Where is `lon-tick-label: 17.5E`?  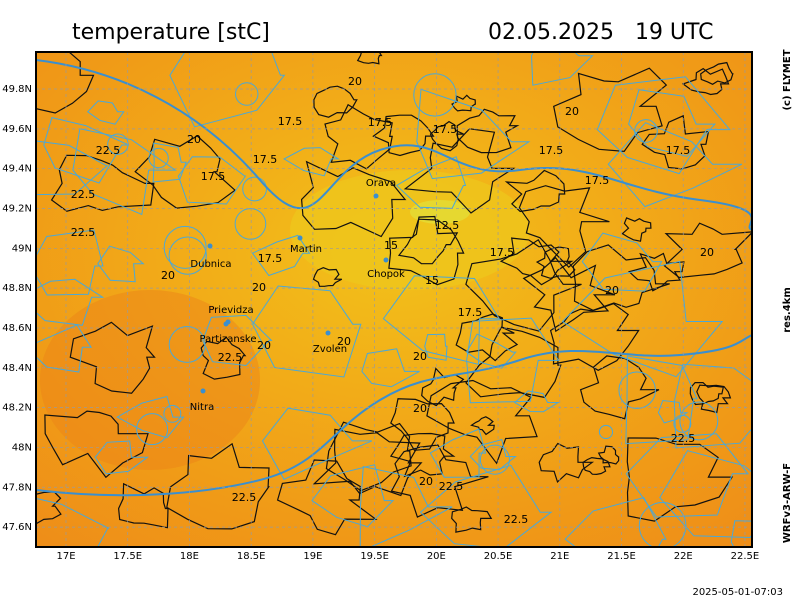
lon-tick-label: 17.5E is located at coordinates (127, 556).